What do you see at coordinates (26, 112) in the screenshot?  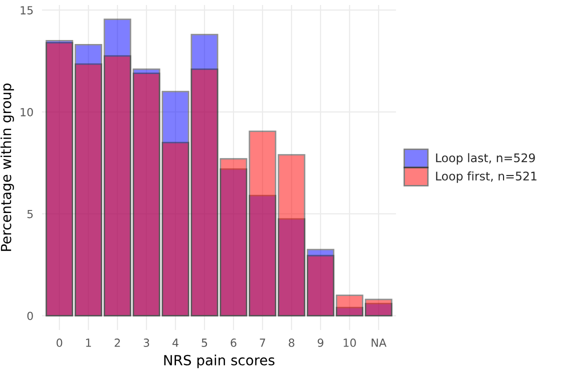 I see `y-tick-label: 10` at bounding box center [26, 112].